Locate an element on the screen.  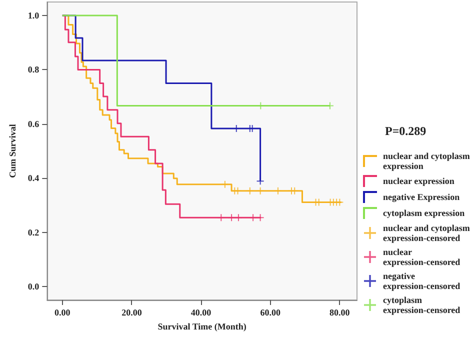
y-tick-label: 0.4 is located at coordinates (34, 178).